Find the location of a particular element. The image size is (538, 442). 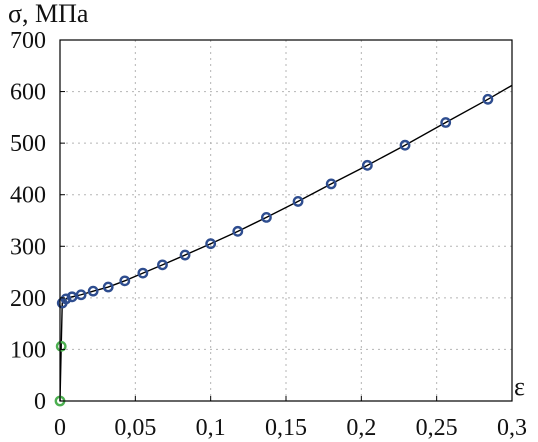

y-tick-label: 400 is located at coordinates (28, 196).